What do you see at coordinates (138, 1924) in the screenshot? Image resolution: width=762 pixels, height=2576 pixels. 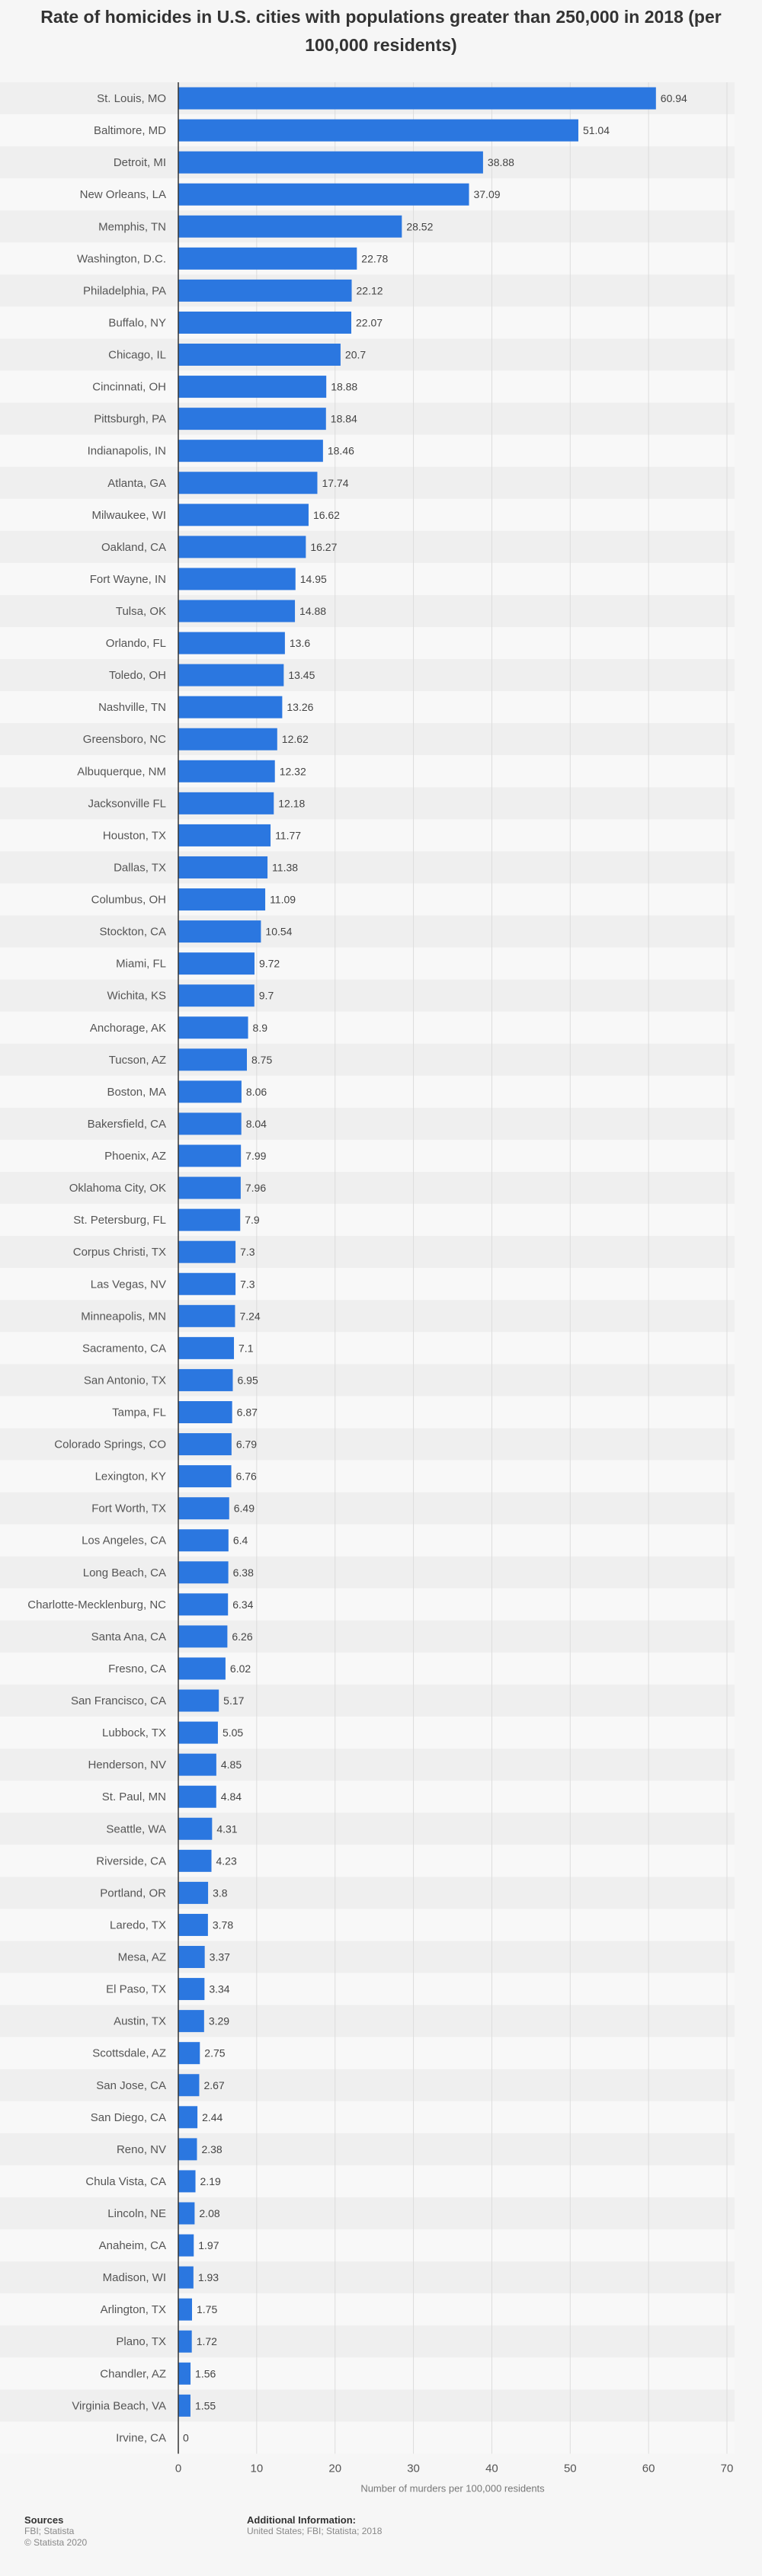 I see `category-label: Laredo, TX` at bounding box center [138, 1924].